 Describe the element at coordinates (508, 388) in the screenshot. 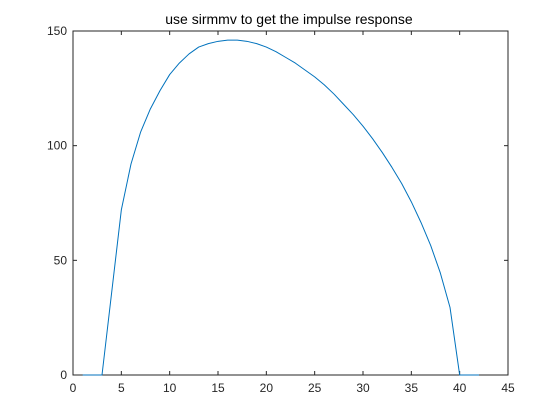

I see `x-tick-label: 45` at that location.